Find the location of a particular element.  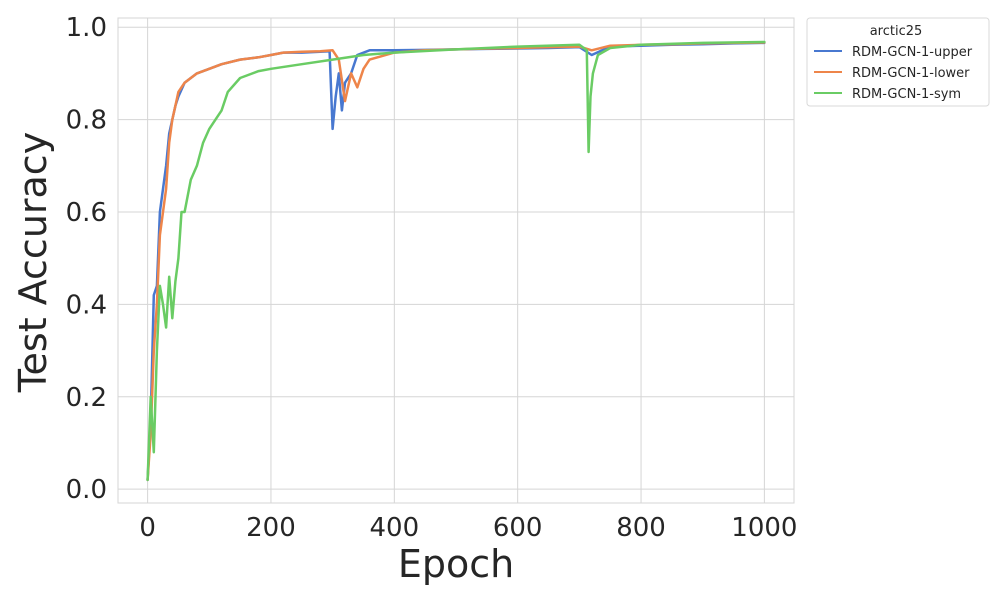

y-tick-label: 0.6 is located at coordinates (86, 213).